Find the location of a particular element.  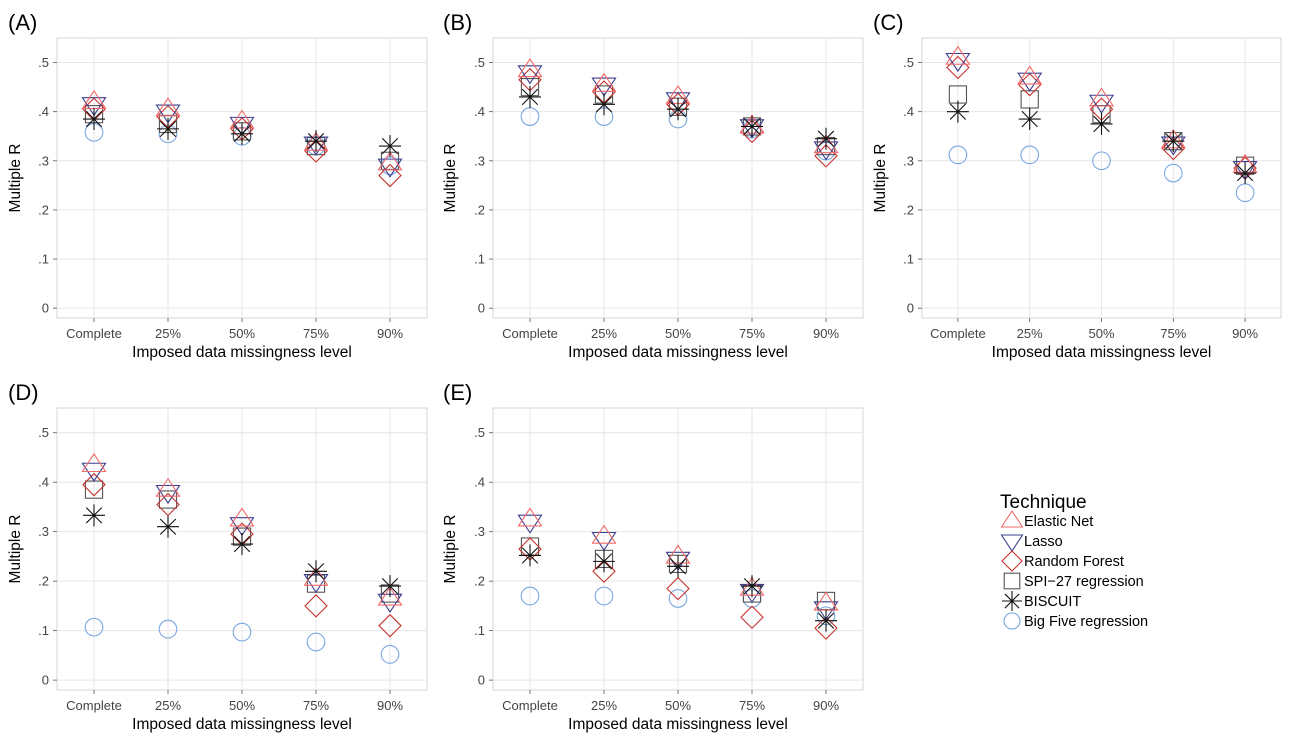

y-tick-label: 0 is located at coordinates (910, 308).